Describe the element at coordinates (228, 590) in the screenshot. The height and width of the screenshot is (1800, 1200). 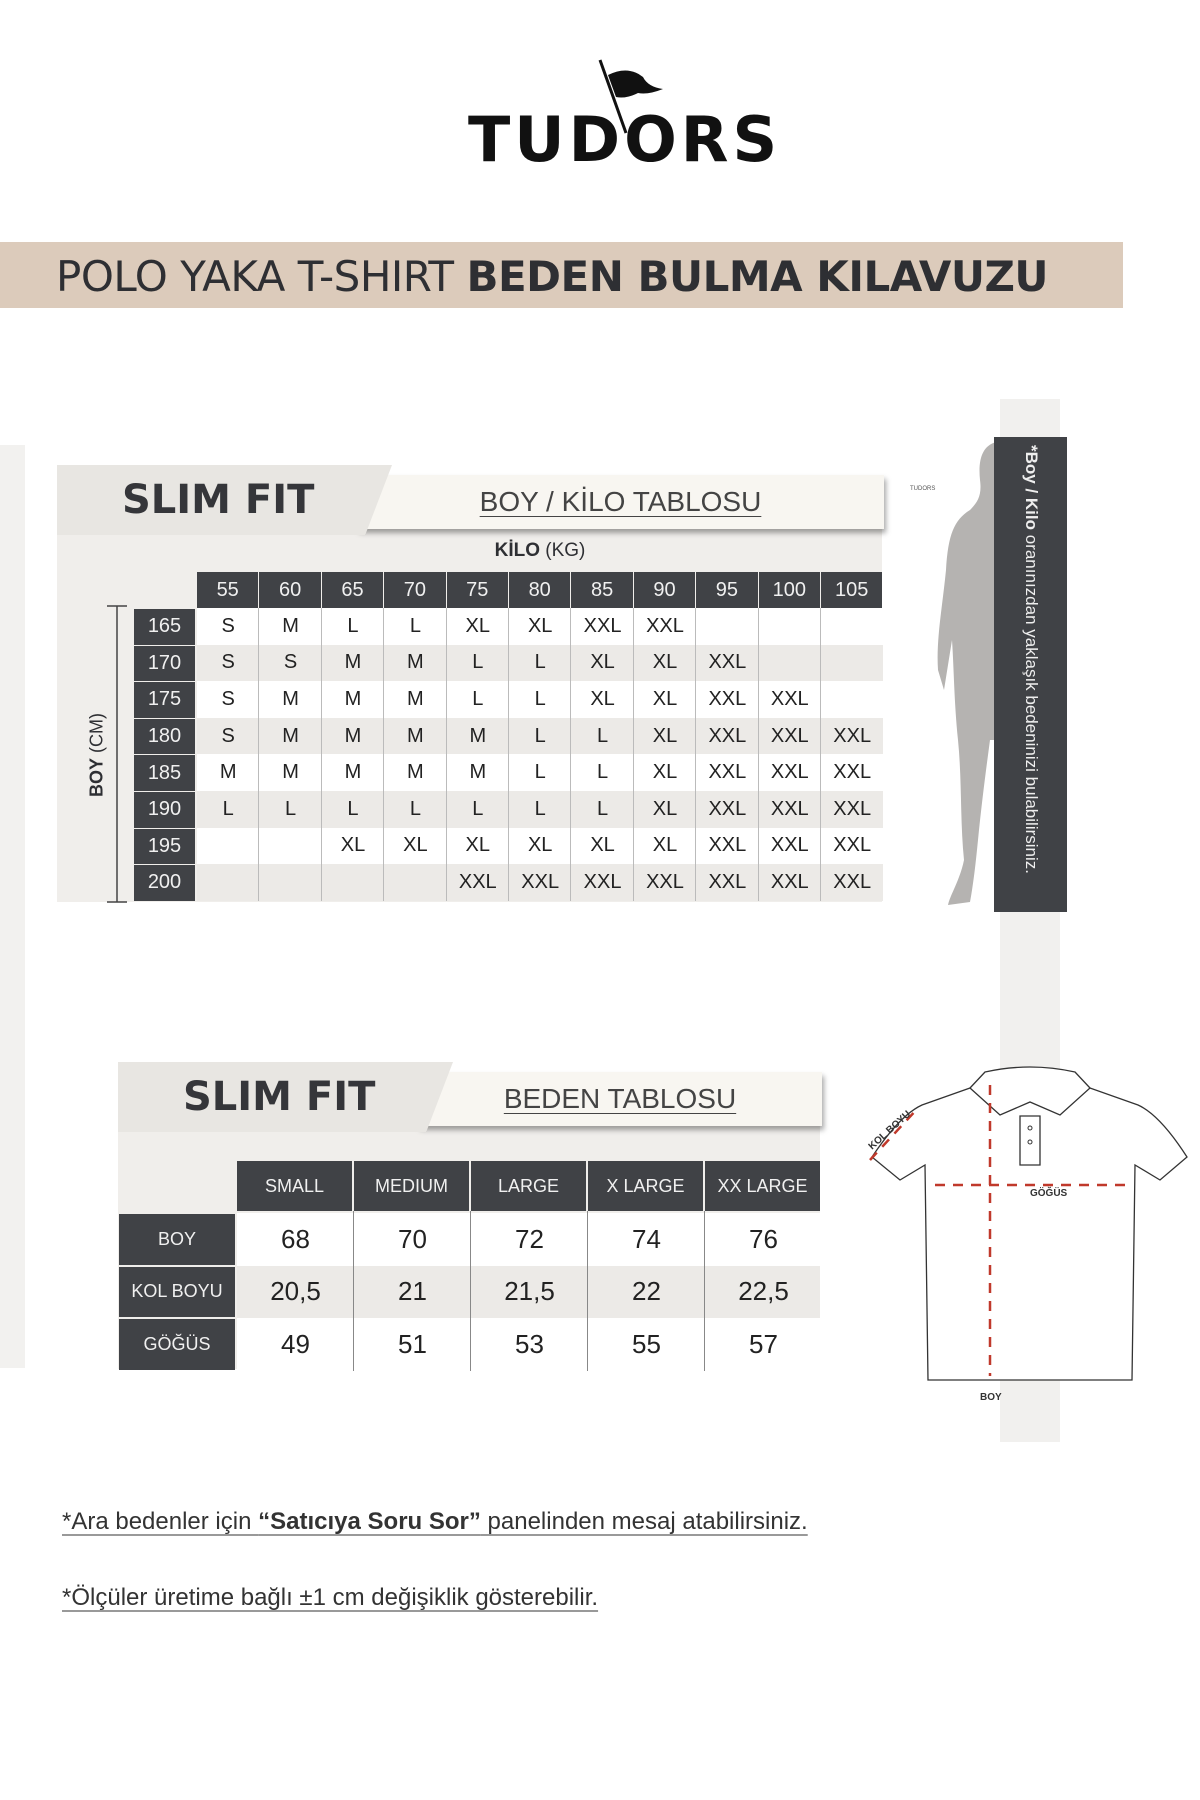
I see `weight-header: 55` at that location.